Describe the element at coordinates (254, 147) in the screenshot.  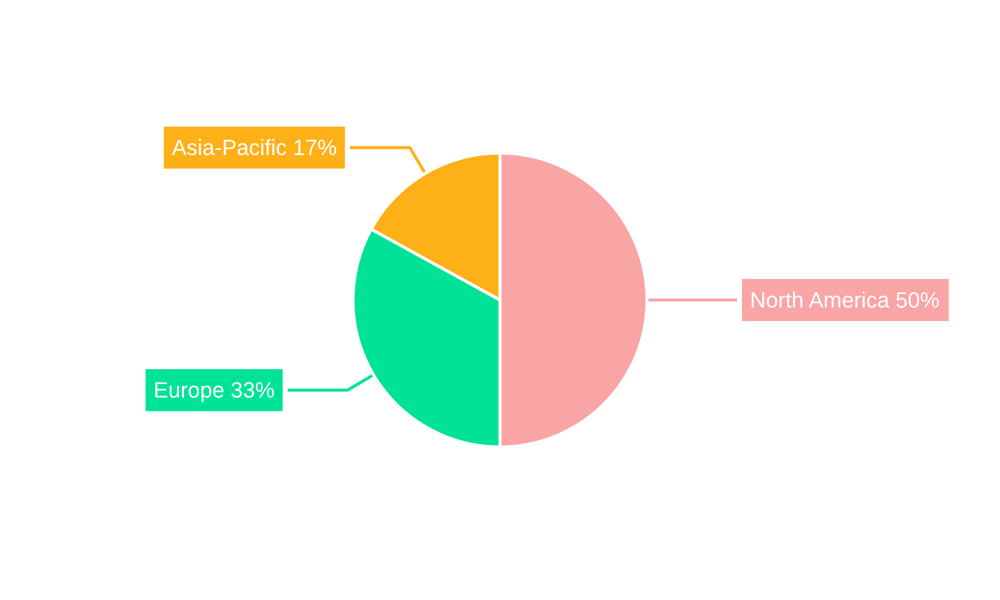
I see `slice-label: Asia-Pacific 17%` at that location.